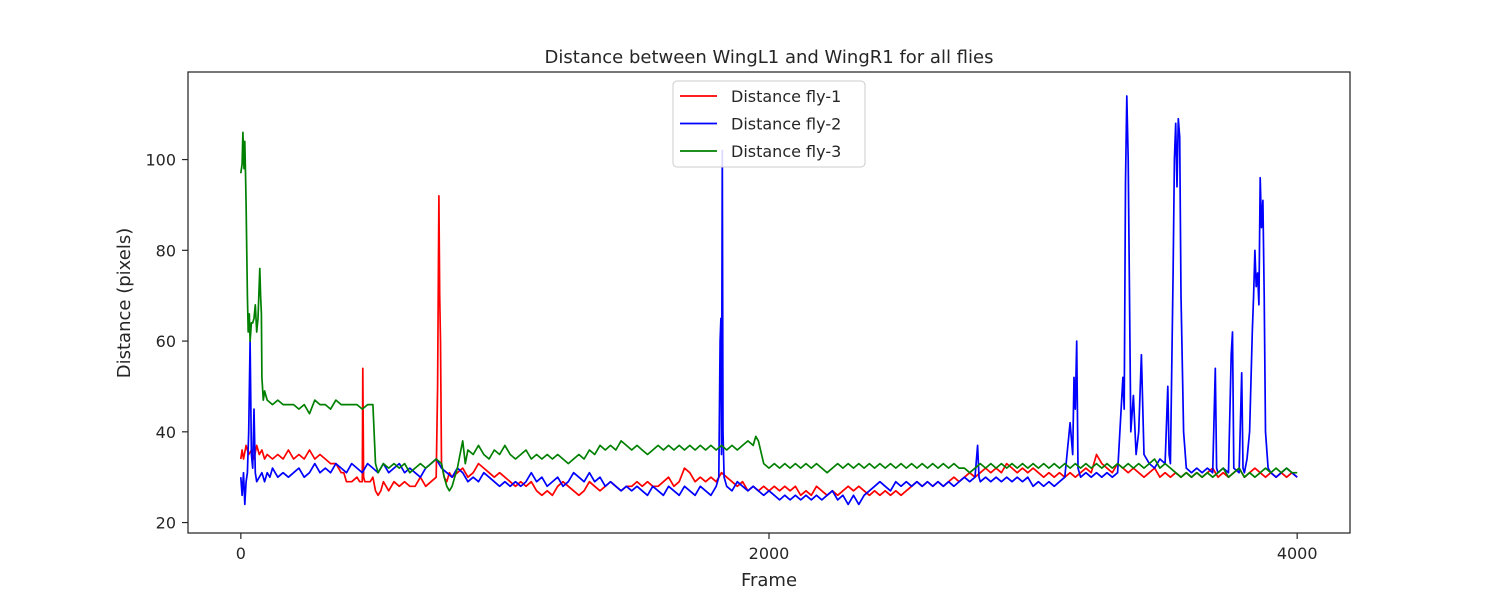  I want to click on y-tick-label: 20, so click(166, 523).